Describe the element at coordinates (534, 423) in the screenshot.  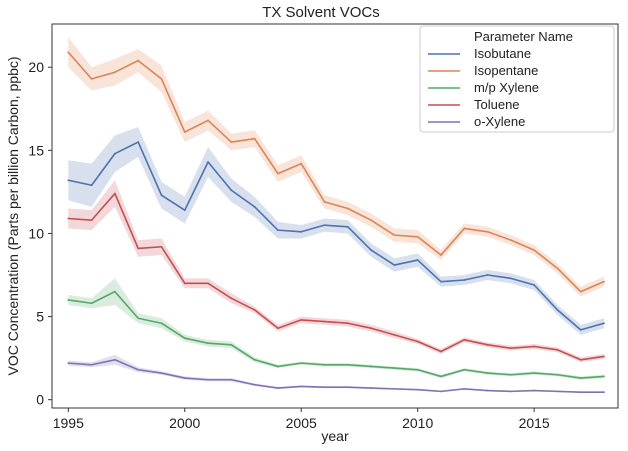
I see `x-tick-label: 2015` at that location.